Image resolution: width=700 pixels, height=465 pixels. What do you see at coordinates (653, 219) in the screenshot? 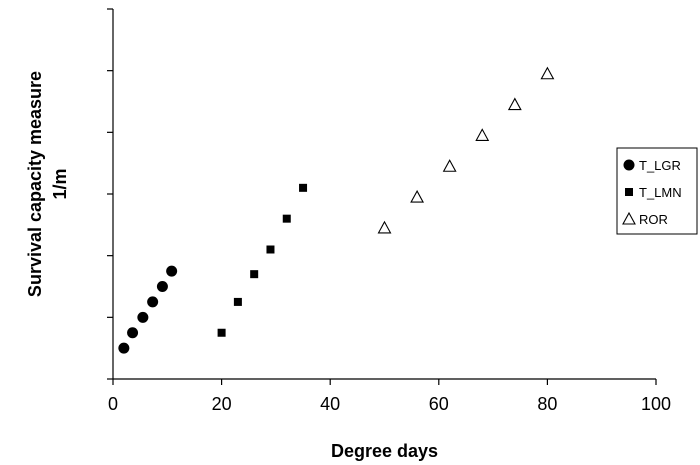
I see `legend-label: ROR` at bounding box center [653, 219].